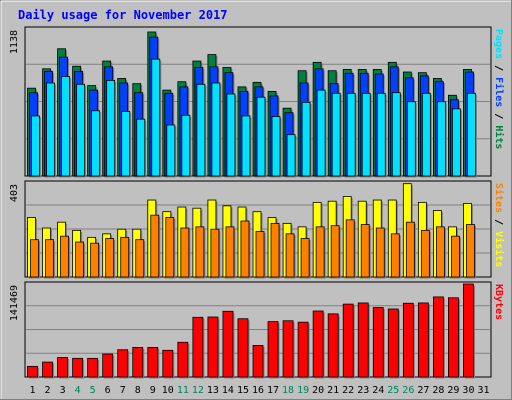  I want to click on legend: Sites / Visits, so click(499, 225).